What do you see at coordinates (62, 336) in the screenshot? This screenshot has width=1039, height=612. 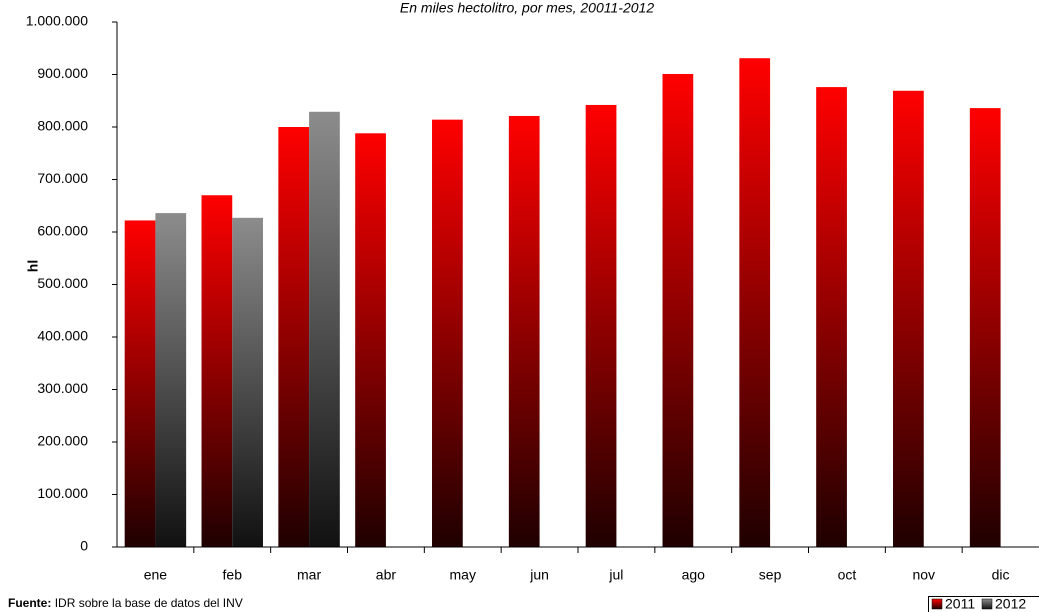 I see `y-tick-label: 400.000` at bounding box center [62, 336].